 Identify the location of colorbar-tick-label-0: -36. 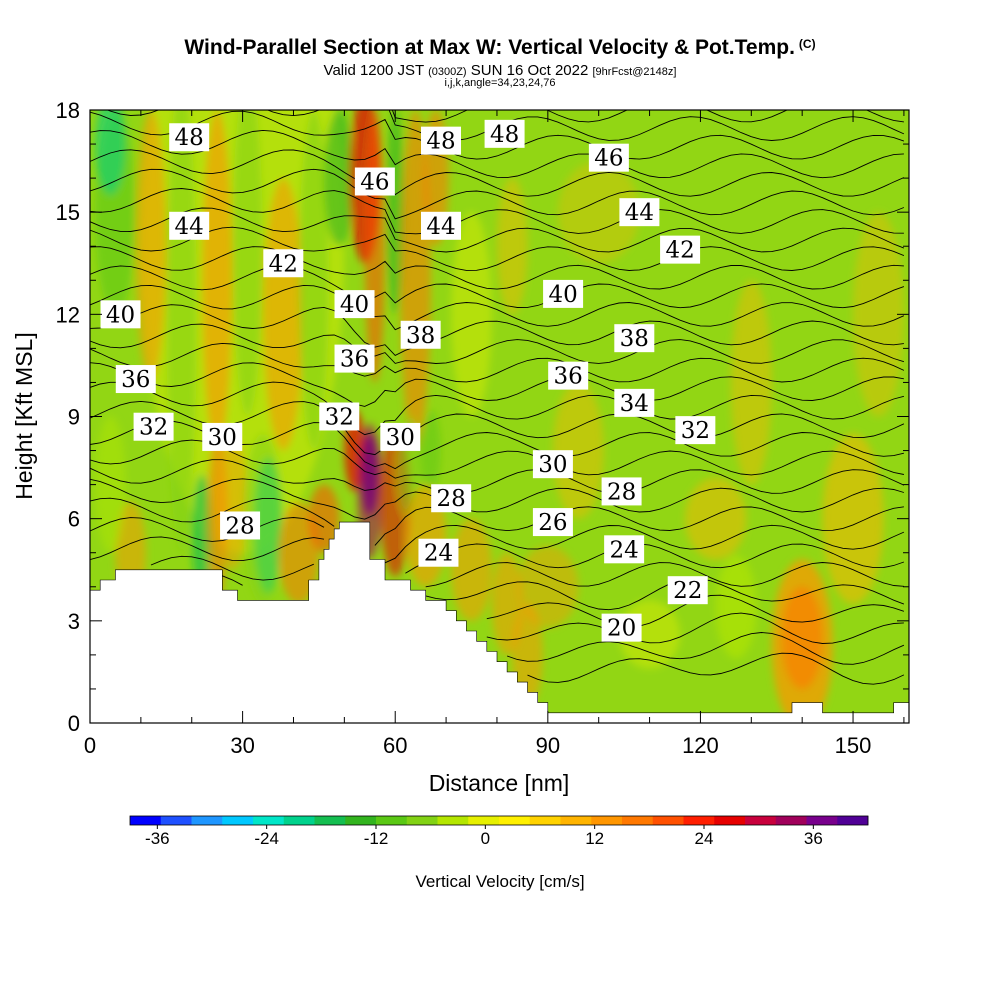
(157, 838).